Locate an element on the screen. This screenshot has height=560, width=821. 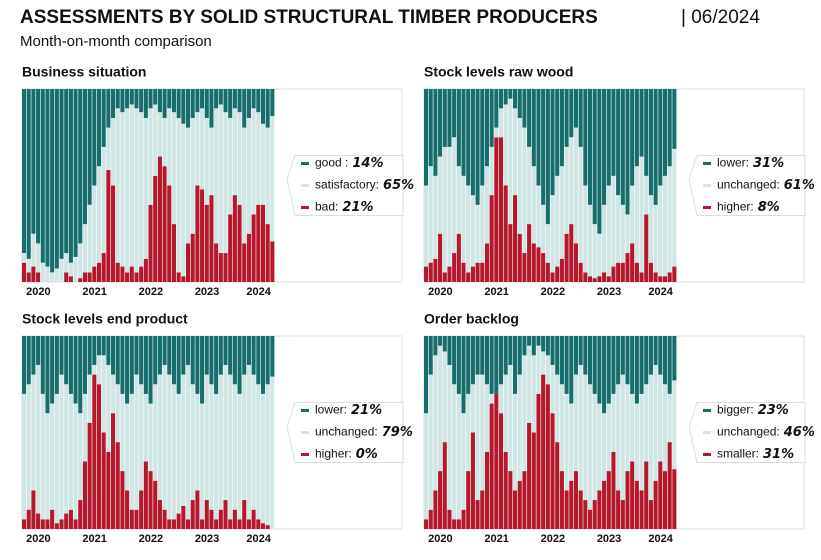
x-tick-label: 2022 is located at coordinates (151, 292).